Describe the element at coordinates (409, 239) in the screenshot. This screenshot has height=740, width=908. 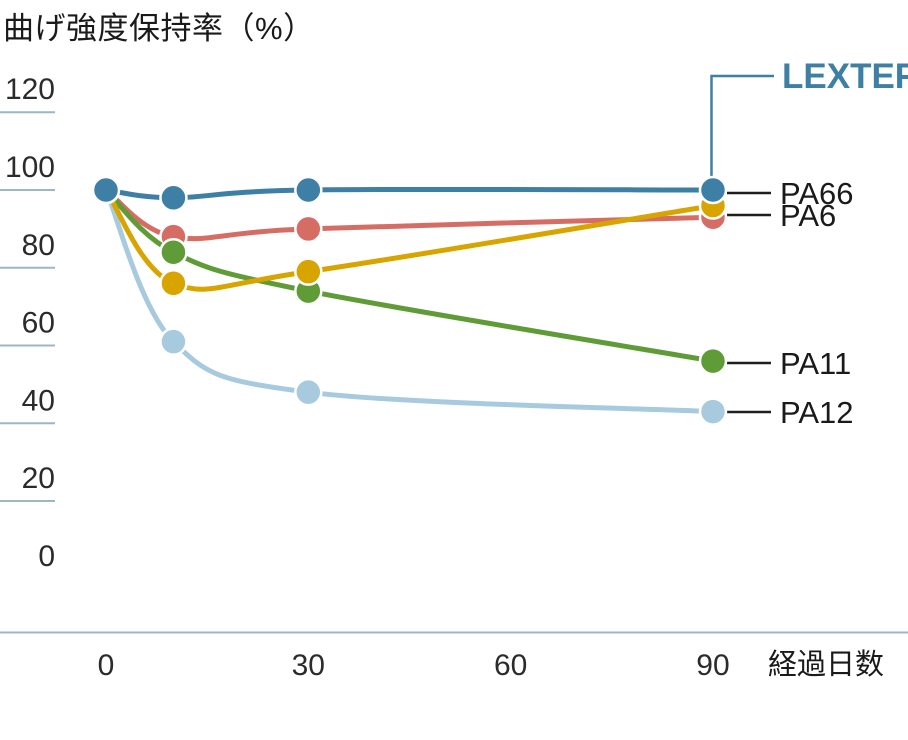
I see `series-line-pa66` at that location.